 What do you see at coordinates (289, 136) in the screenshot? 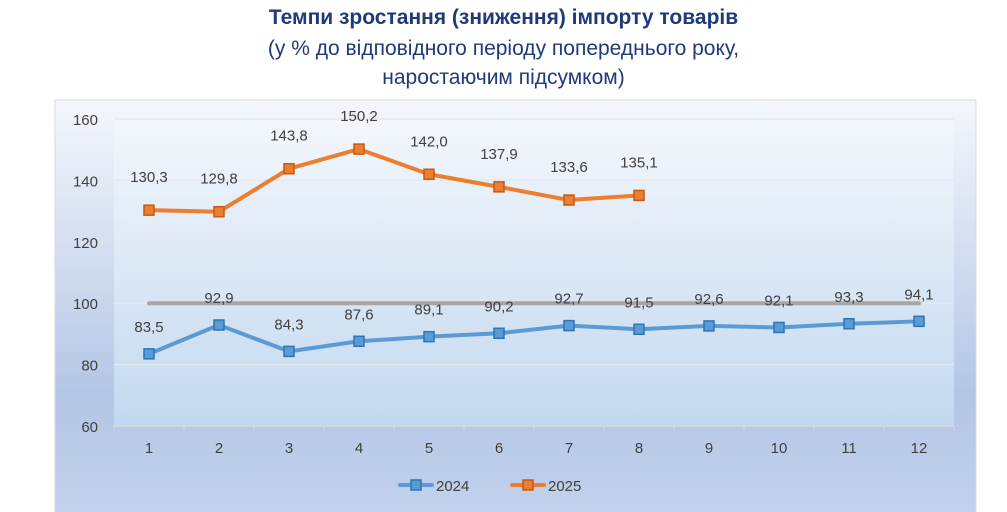
I see `data-label-2025: 143,8` at bounding box center [289, 136].